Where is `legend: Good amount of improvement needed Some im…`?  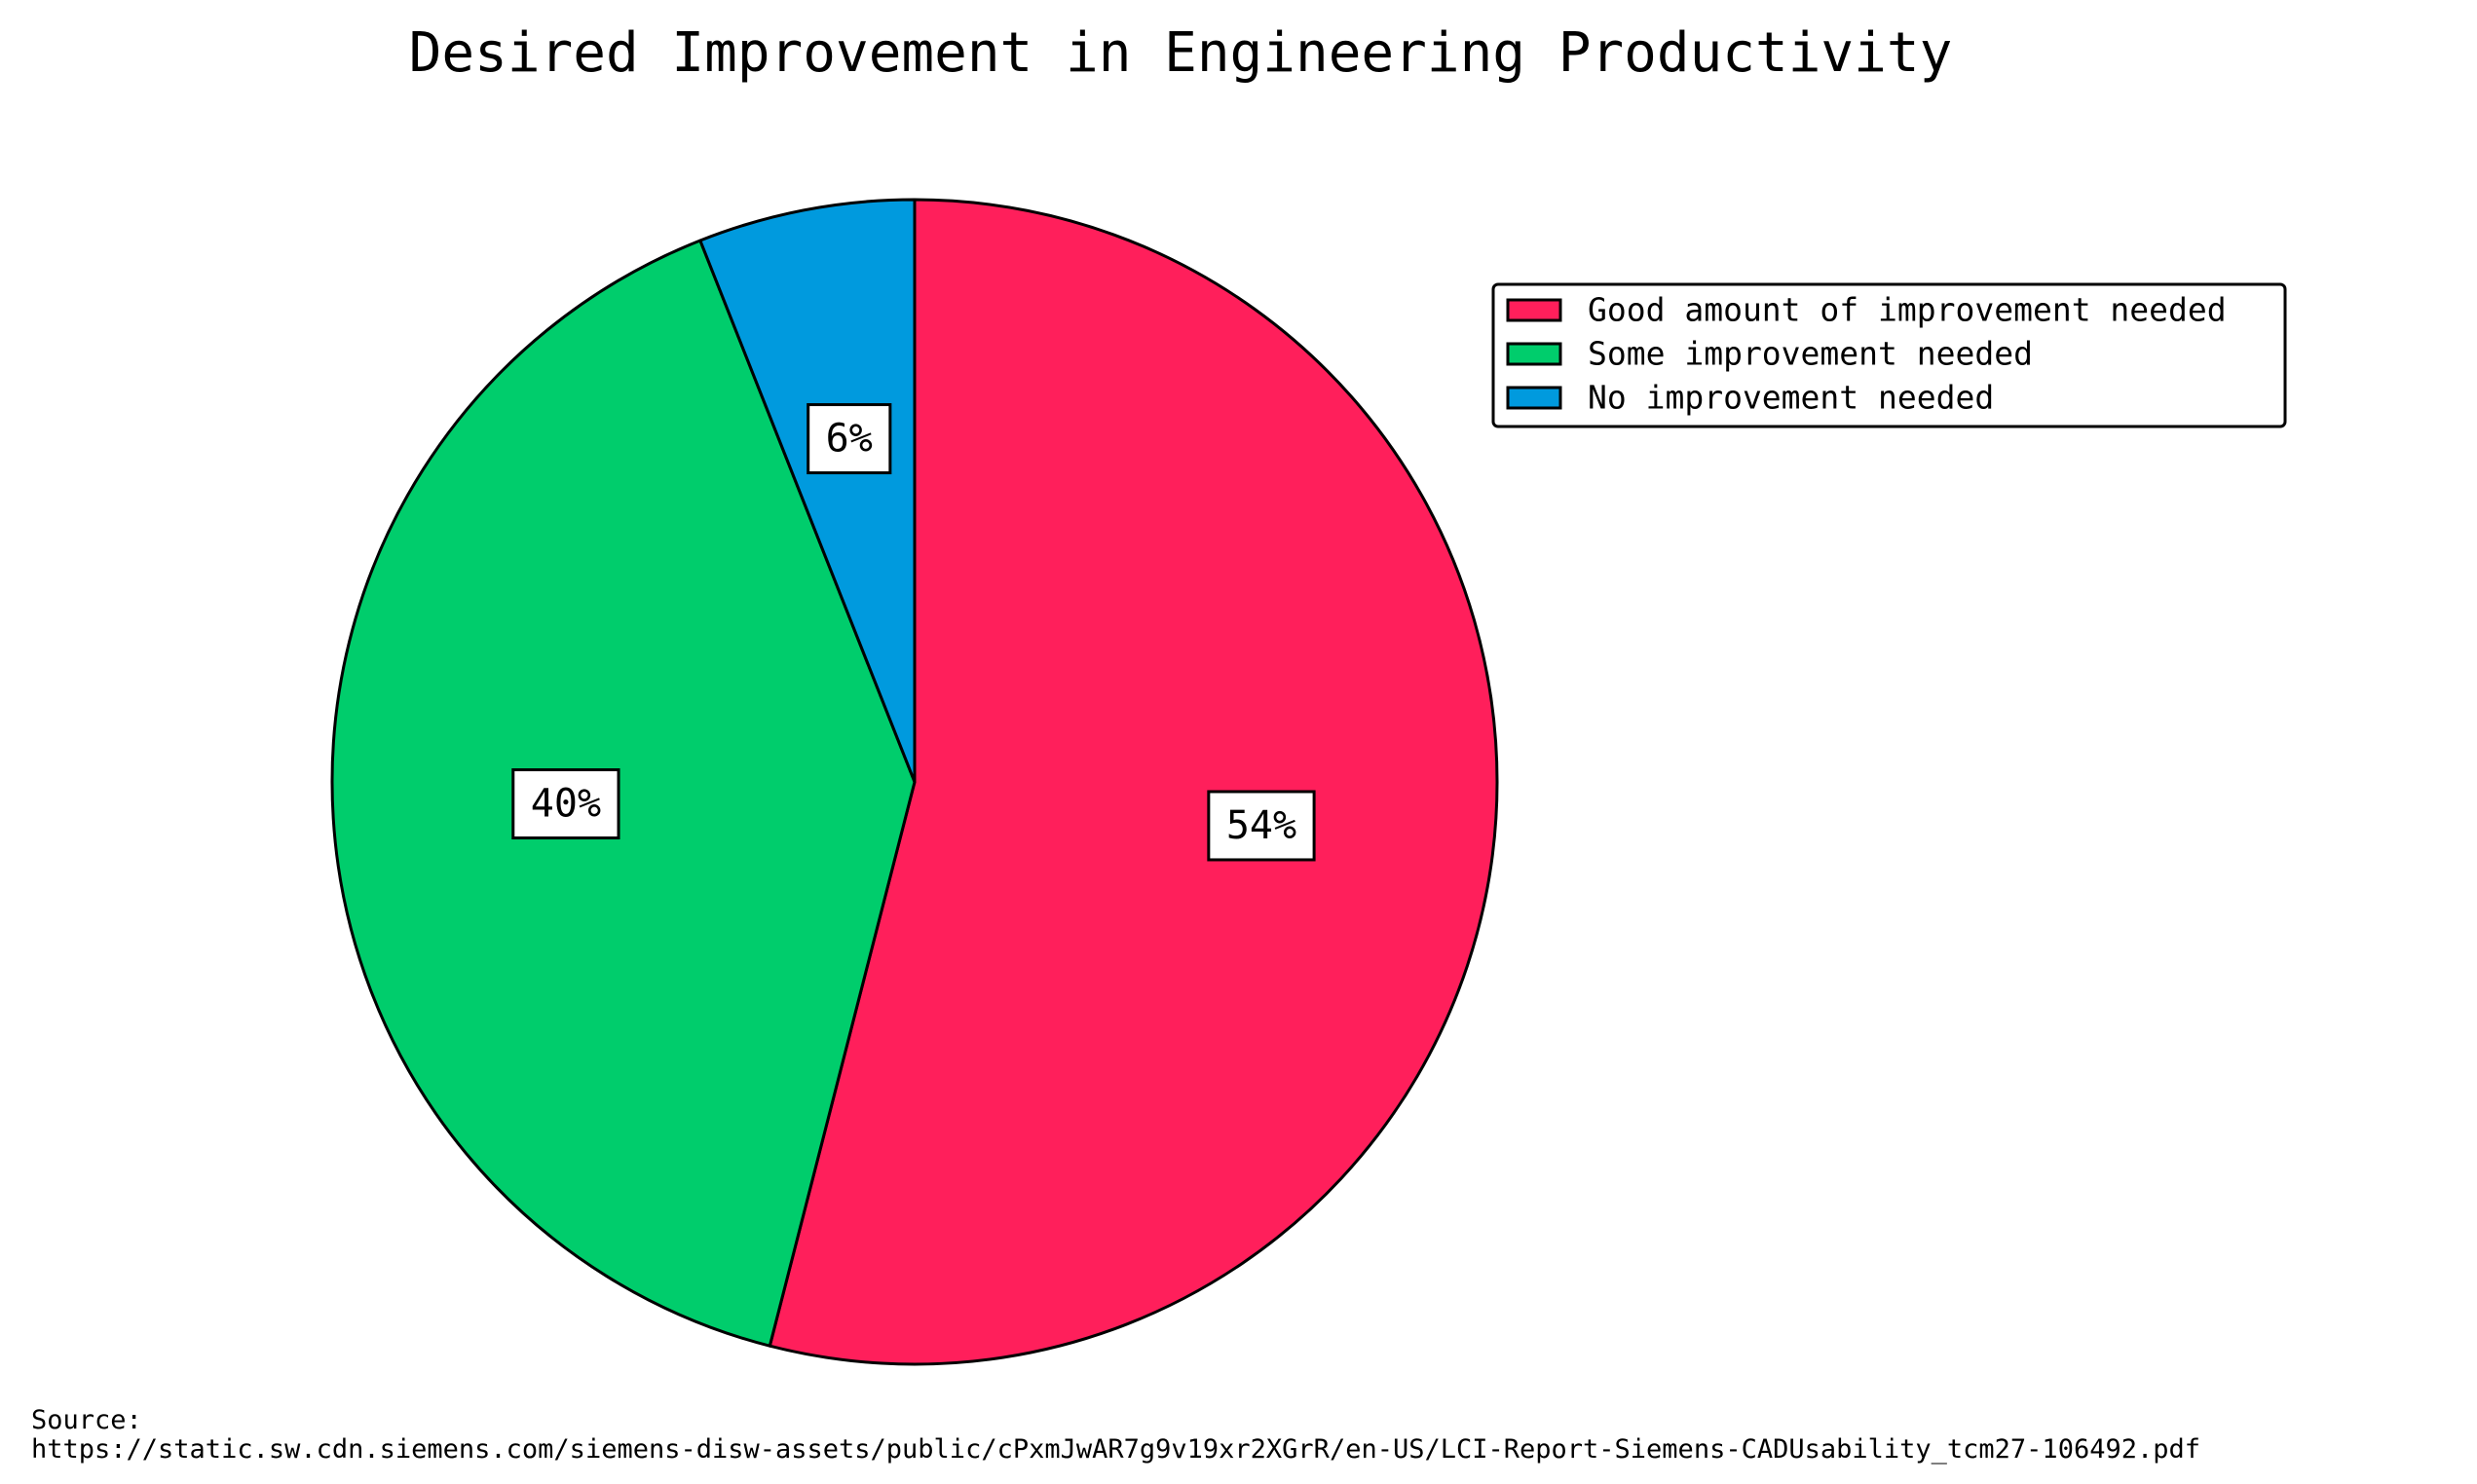 legend: Good amount of improvement needed Some im… is located at coordinates (1889, 355).